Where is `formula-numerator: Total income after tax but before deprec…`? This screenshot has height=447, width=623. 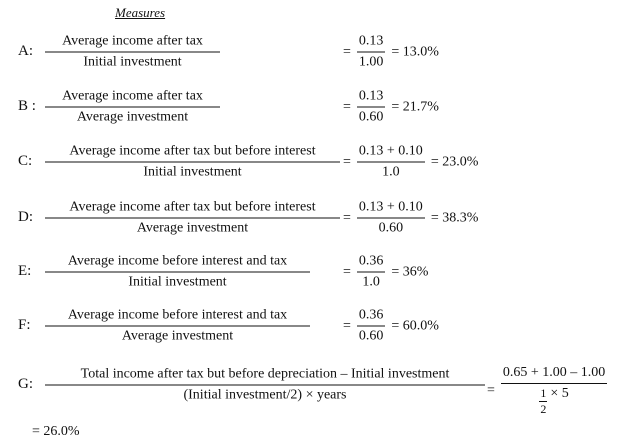
formula-numerator: Total income after tax but before deprec… is located at coordinates (265, 376).